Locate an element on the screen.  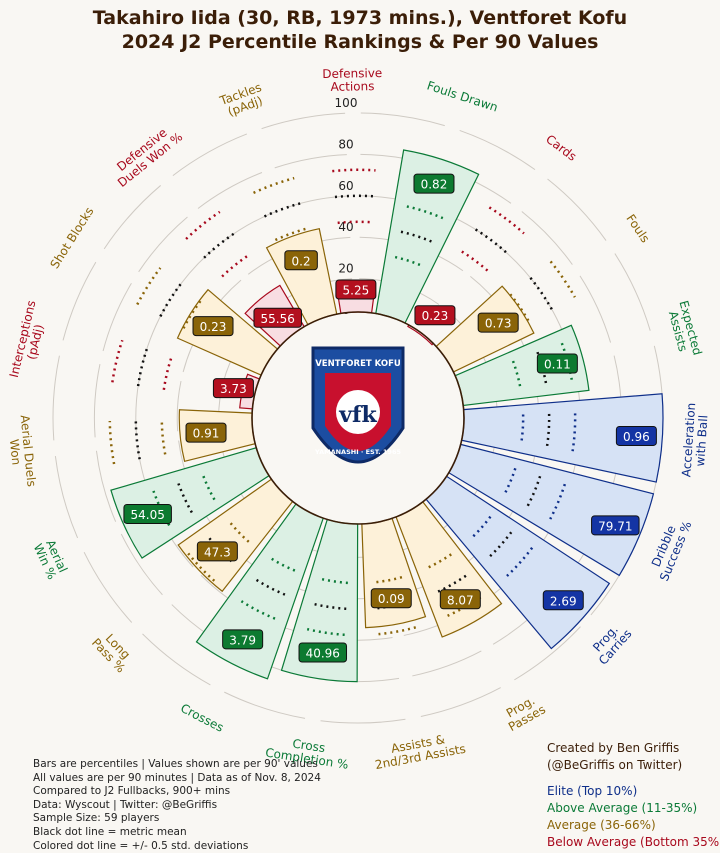
value-text: 0.2 is located at coordinates (301, 261).